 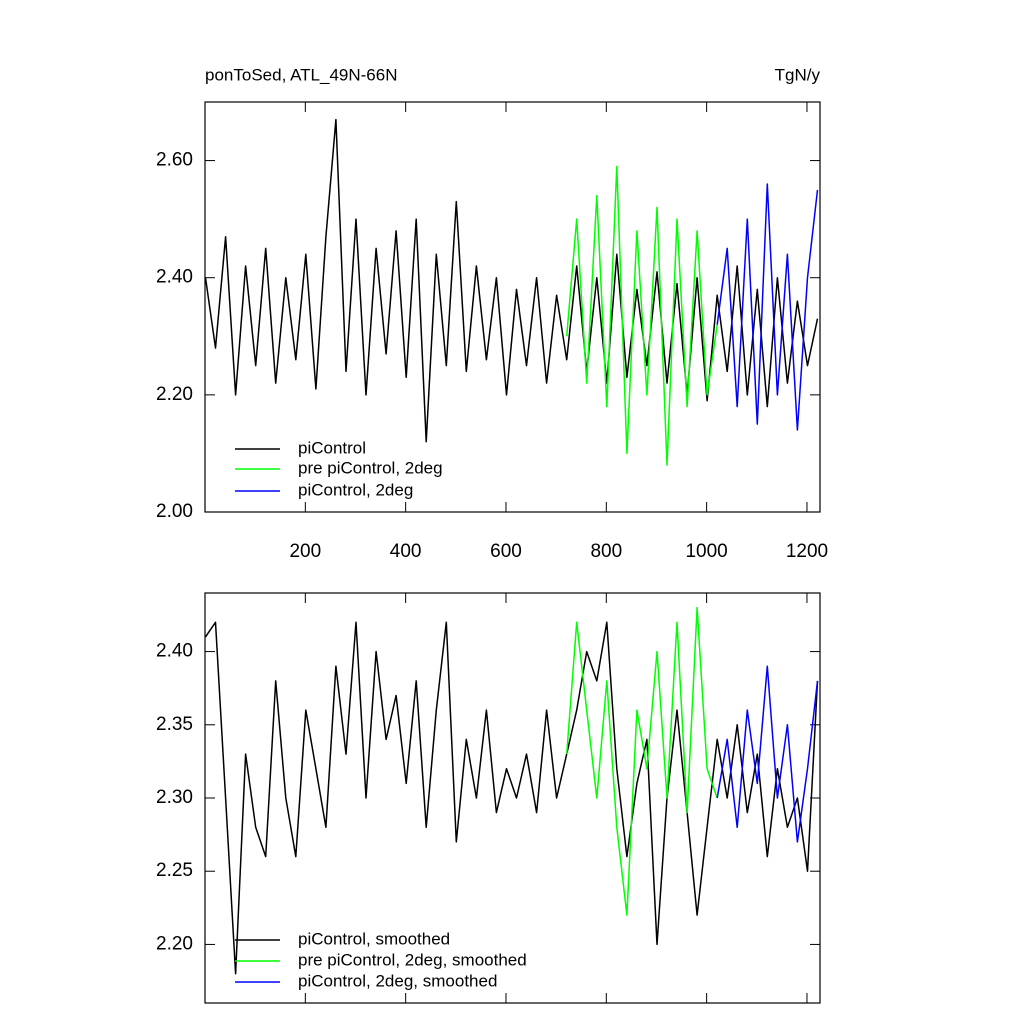 What do you see at coordinates (374, 938) in the screenshot?
I see `legend-label: piControl, smoothed` at bounding box center [374, 938].